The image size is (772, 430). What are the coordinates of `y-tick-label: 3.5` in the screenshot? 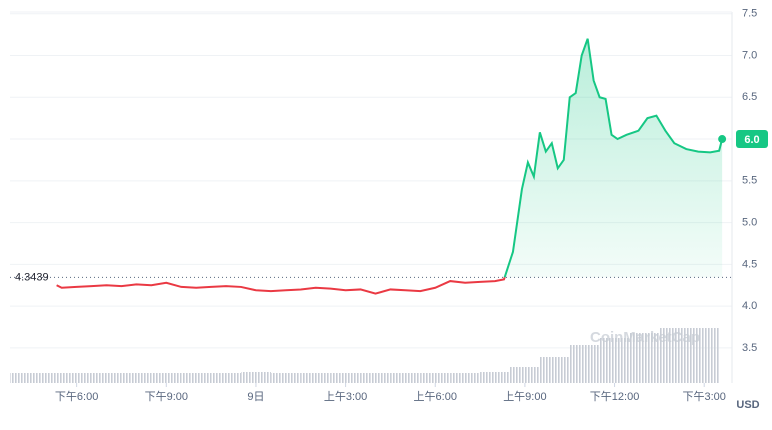 It's located at (749, 348).